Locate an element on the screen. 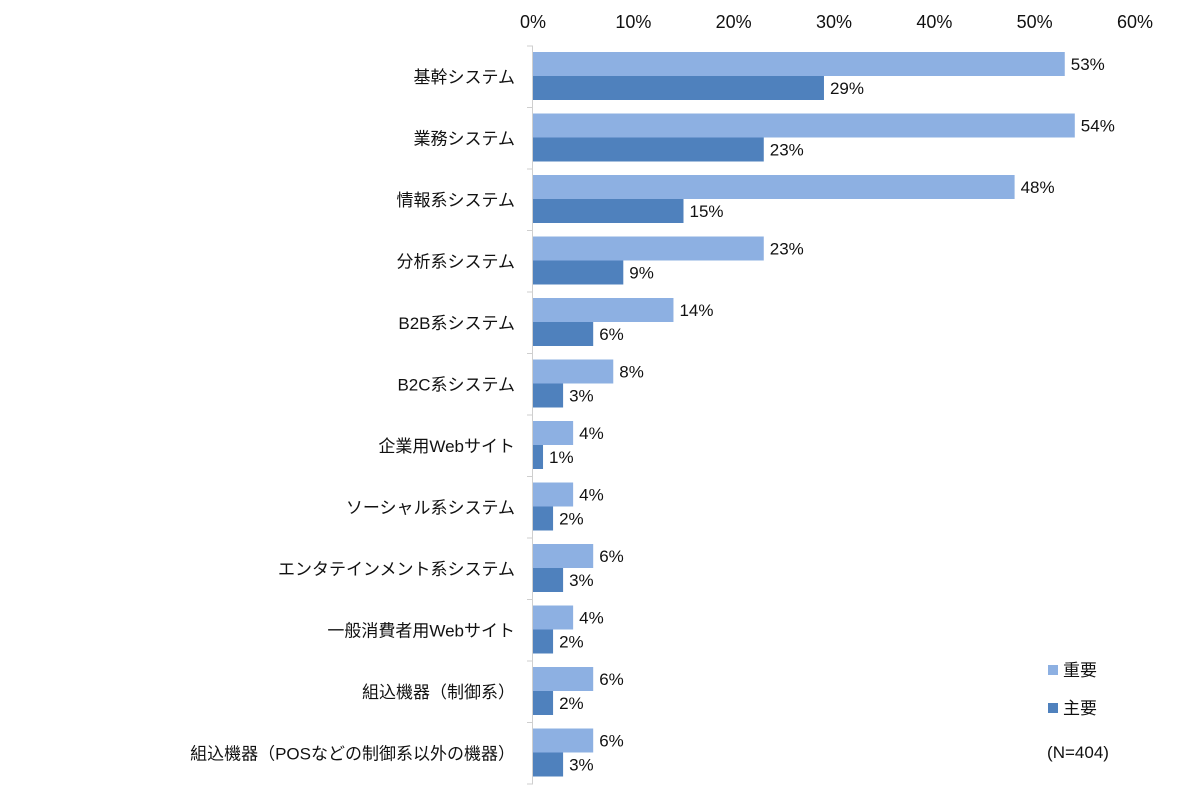  data-label: 8% is located at coordinates (631, 372).